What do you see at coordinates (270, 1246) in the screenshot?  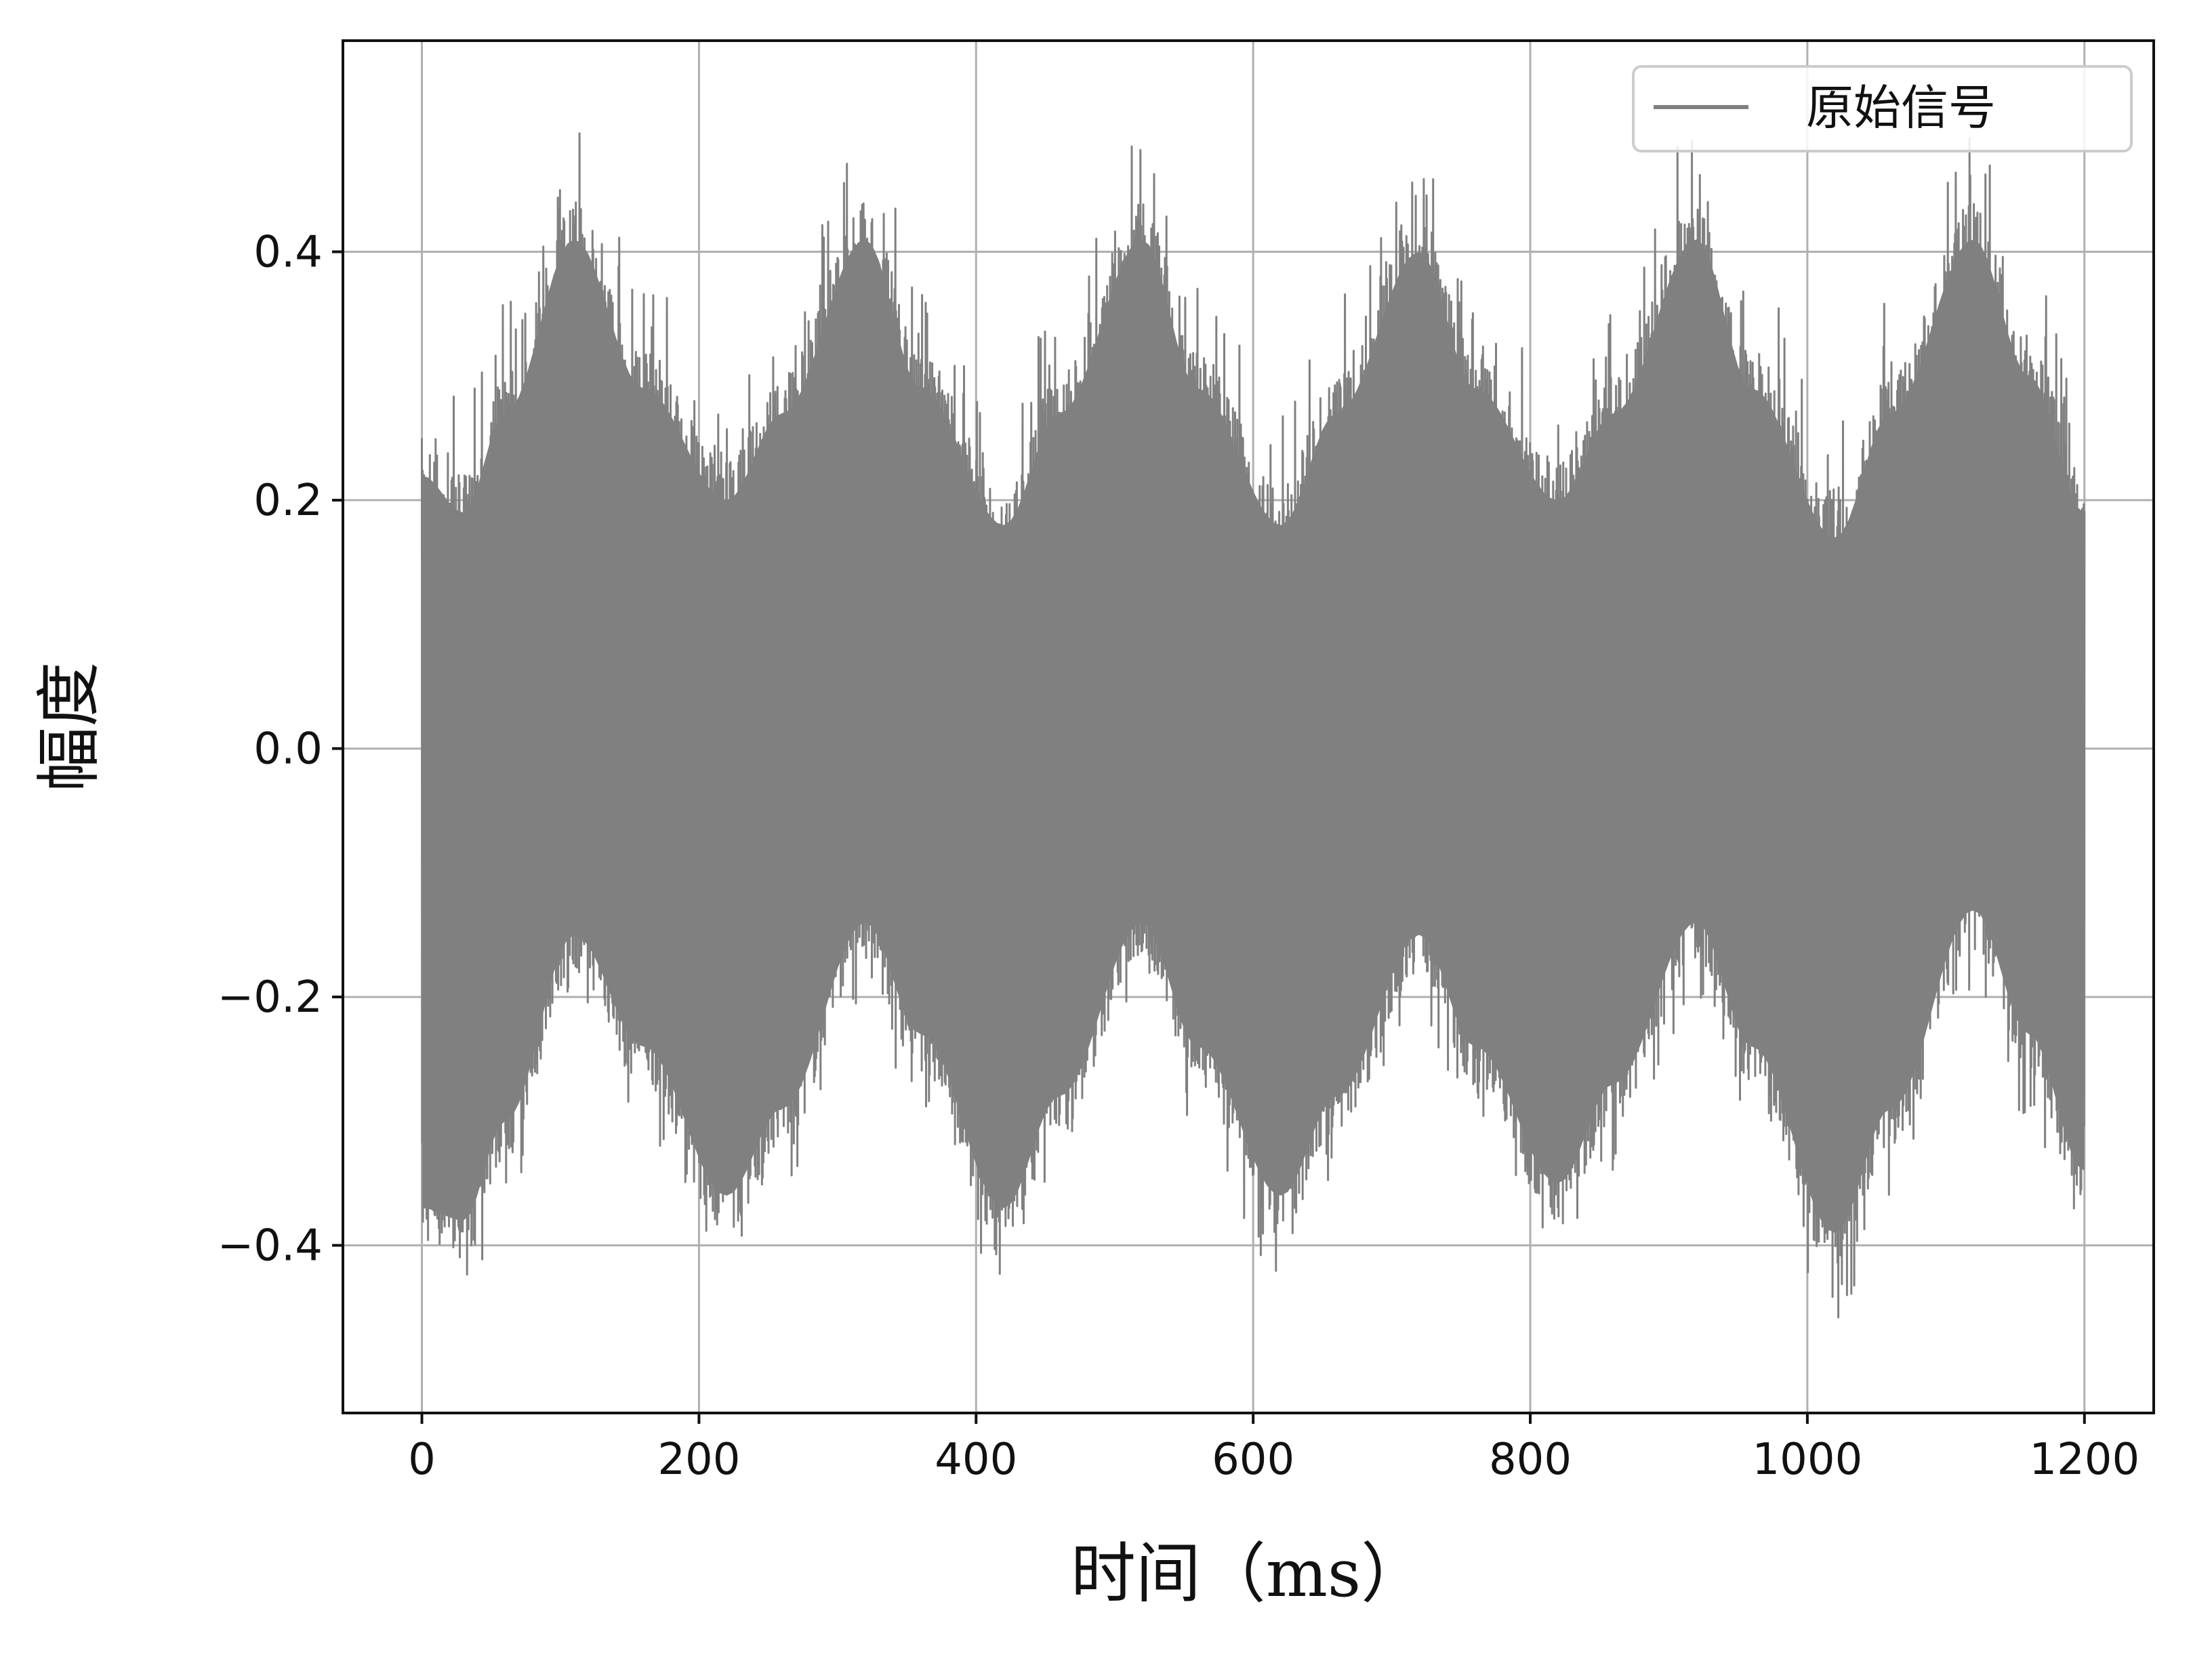 I see `y-tick-label: −0.4` at bounding box center [270, 1246].